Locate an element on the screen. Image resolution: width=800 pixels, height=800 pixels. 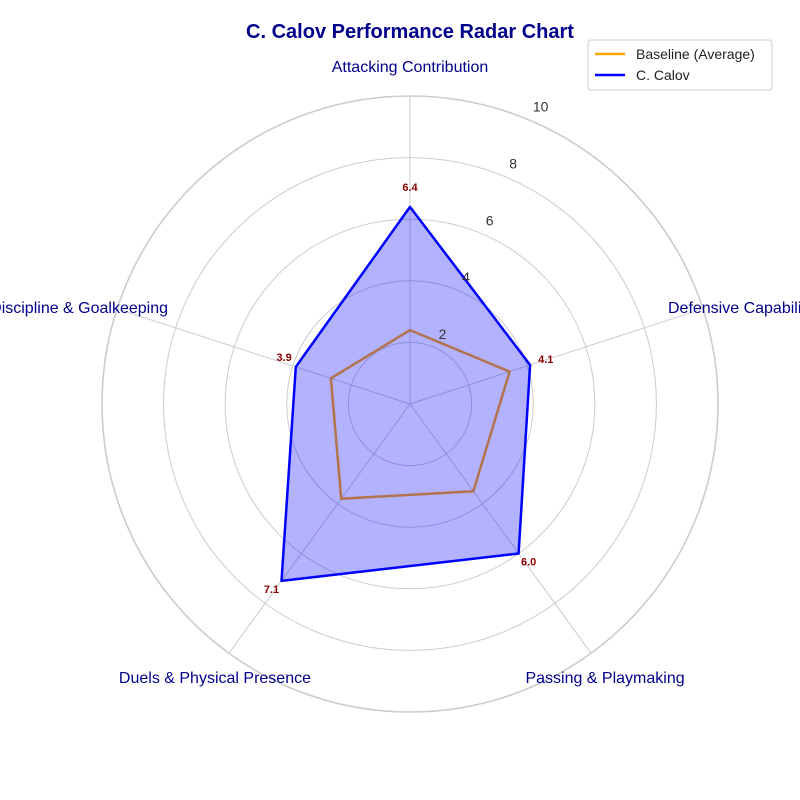
category-label: Discipline & Goalkeeping is located at coordinates (84, 308).